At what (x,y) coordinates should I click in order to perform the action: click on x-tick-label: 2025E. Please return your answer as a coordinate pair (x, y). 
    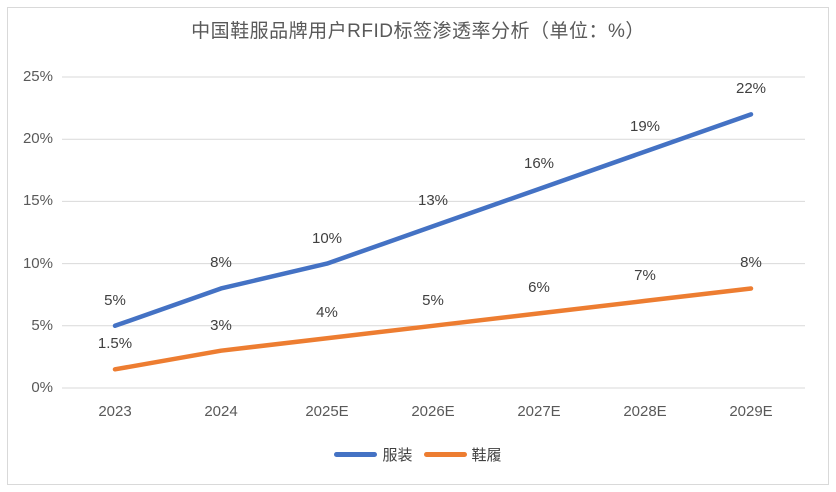
    Looking at the image, I should click on (327, 411).